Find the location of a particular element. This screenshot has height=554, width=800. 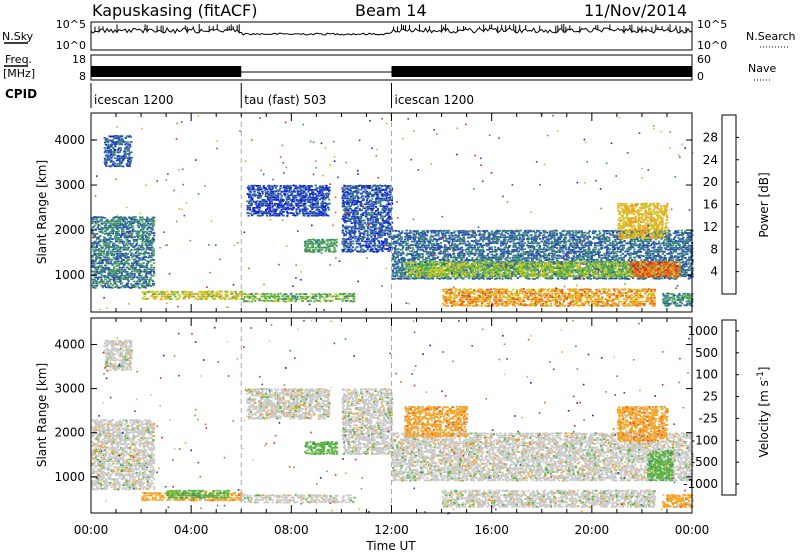

freq-tick-top: 18 is located at coordinates (79, 59).